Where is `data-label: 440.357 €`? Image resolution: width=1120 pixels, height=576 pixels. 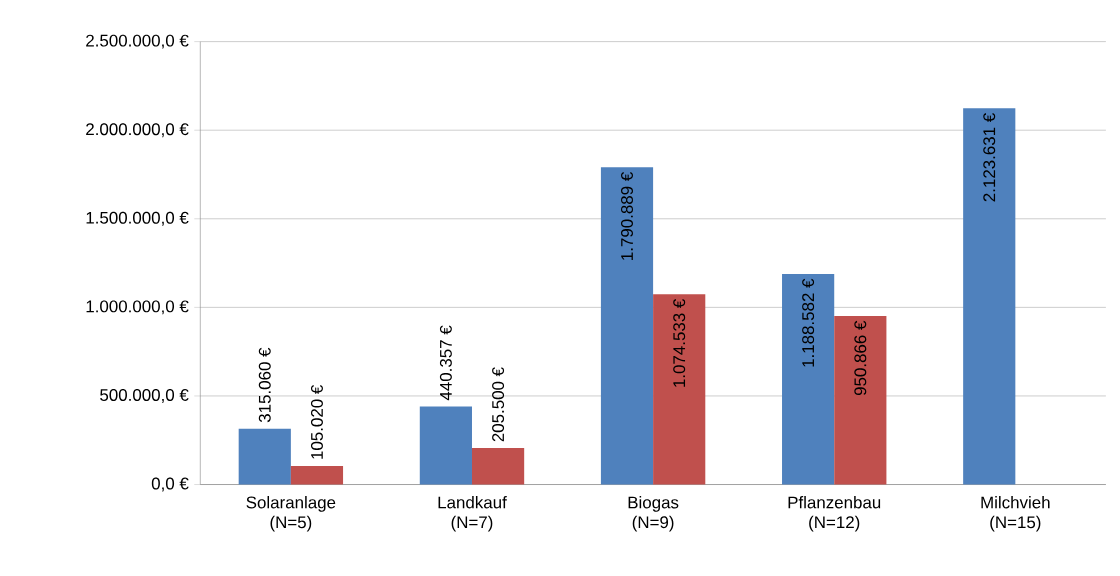
data-label: 440.357 € is located at coordinates (445, 363).